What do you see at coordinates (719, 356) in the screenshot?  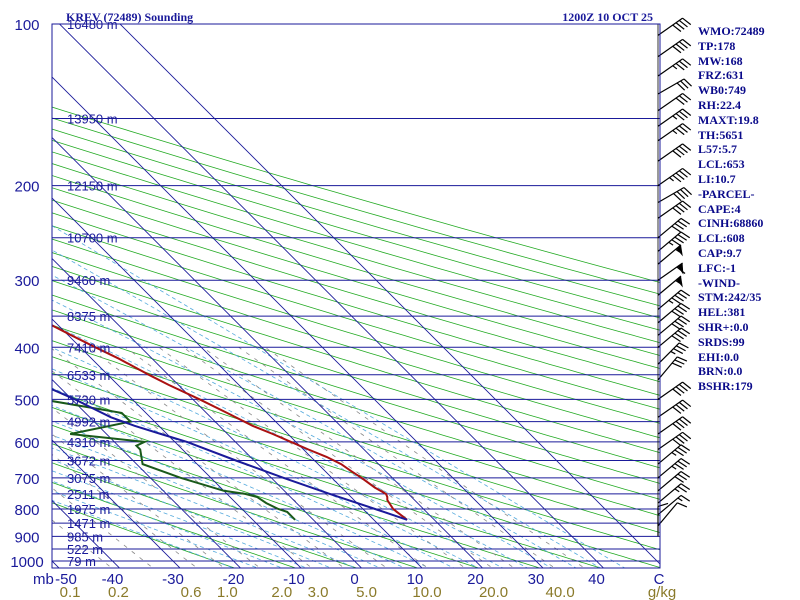 I see `sounding-index-item: EHI:0.0` at bounding box center [719, 356].